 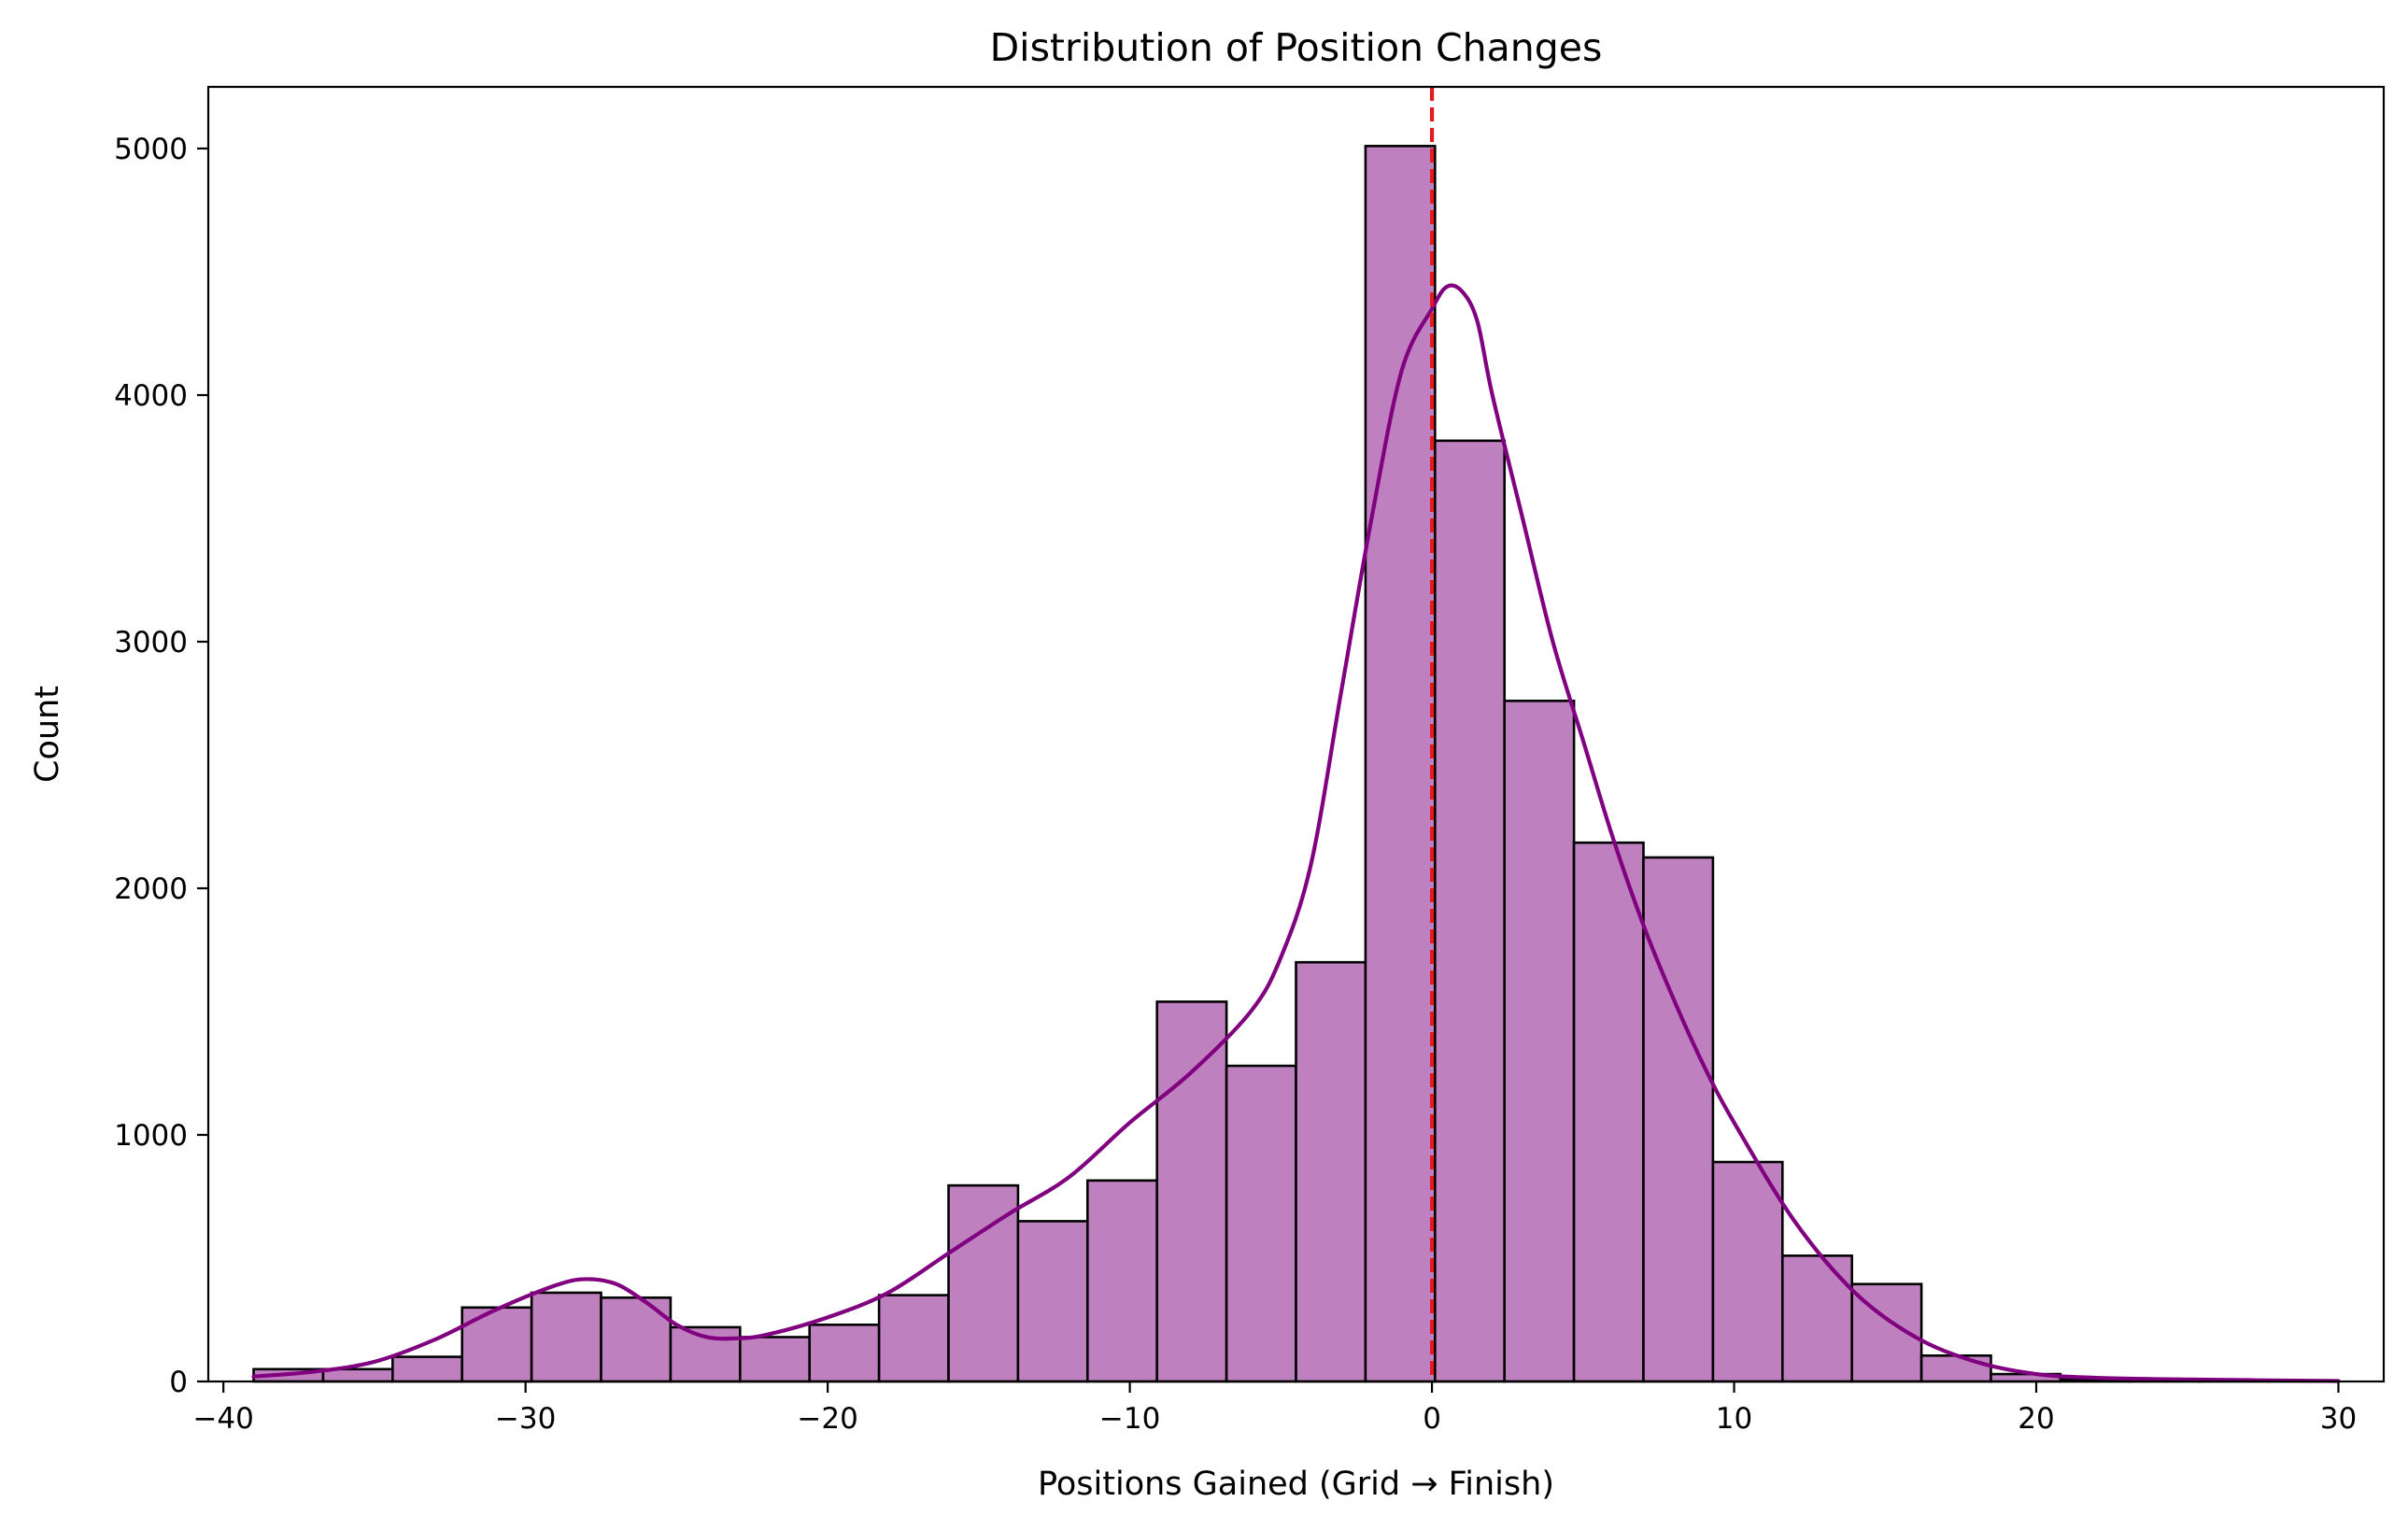 What do you see at coordinates (151, 149) in the screenshot?
I see `y-tick-label: 5000` at bounding box center [151, 149].